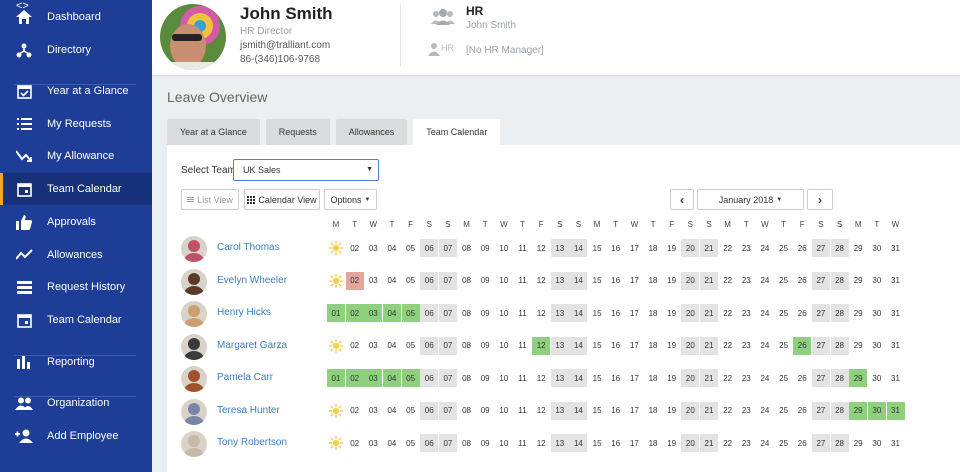 This screenshot has width=960, height=472. I want to click on tab-requests: Requests, so click(297, 132).